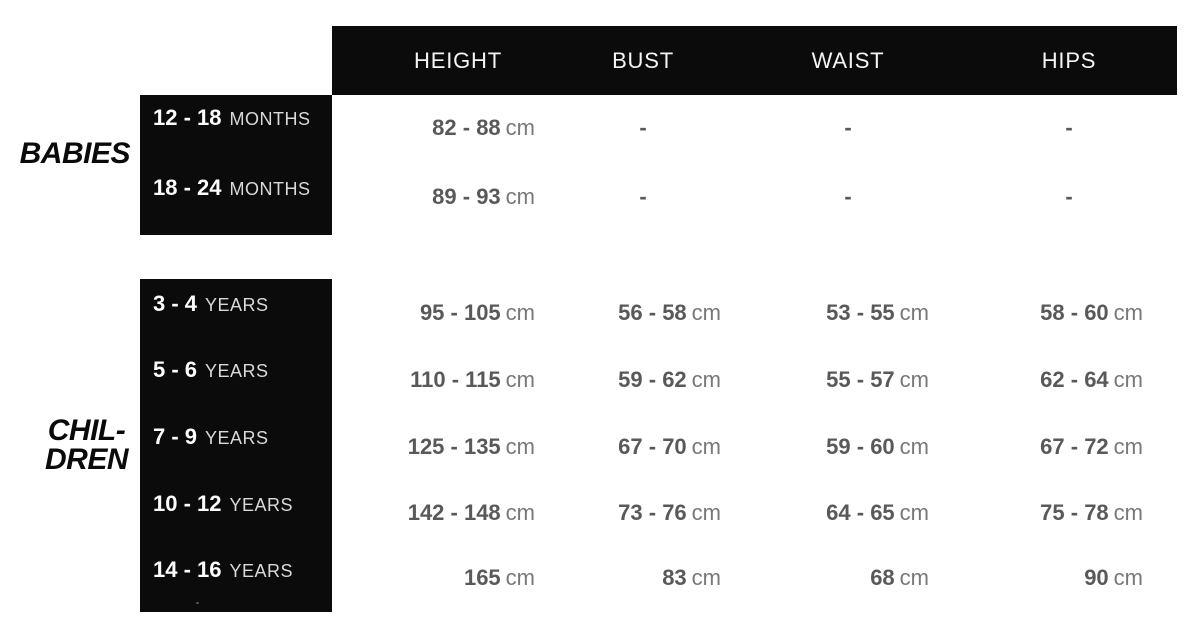  Describe the element at coordinates (652, 512) in the screenshot. I see `measurement-value: 73 - 76` at that location.